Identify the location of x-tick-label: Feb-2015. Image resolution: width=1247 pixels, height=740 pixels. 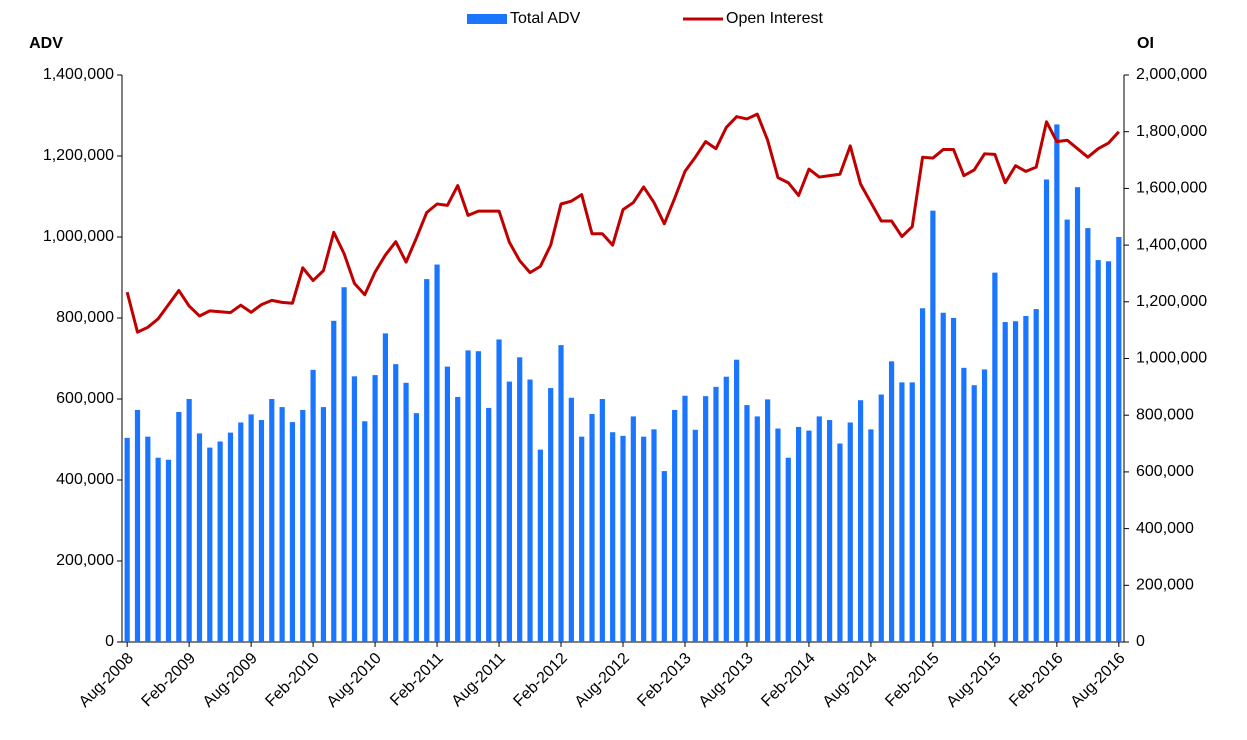
(912, 680).